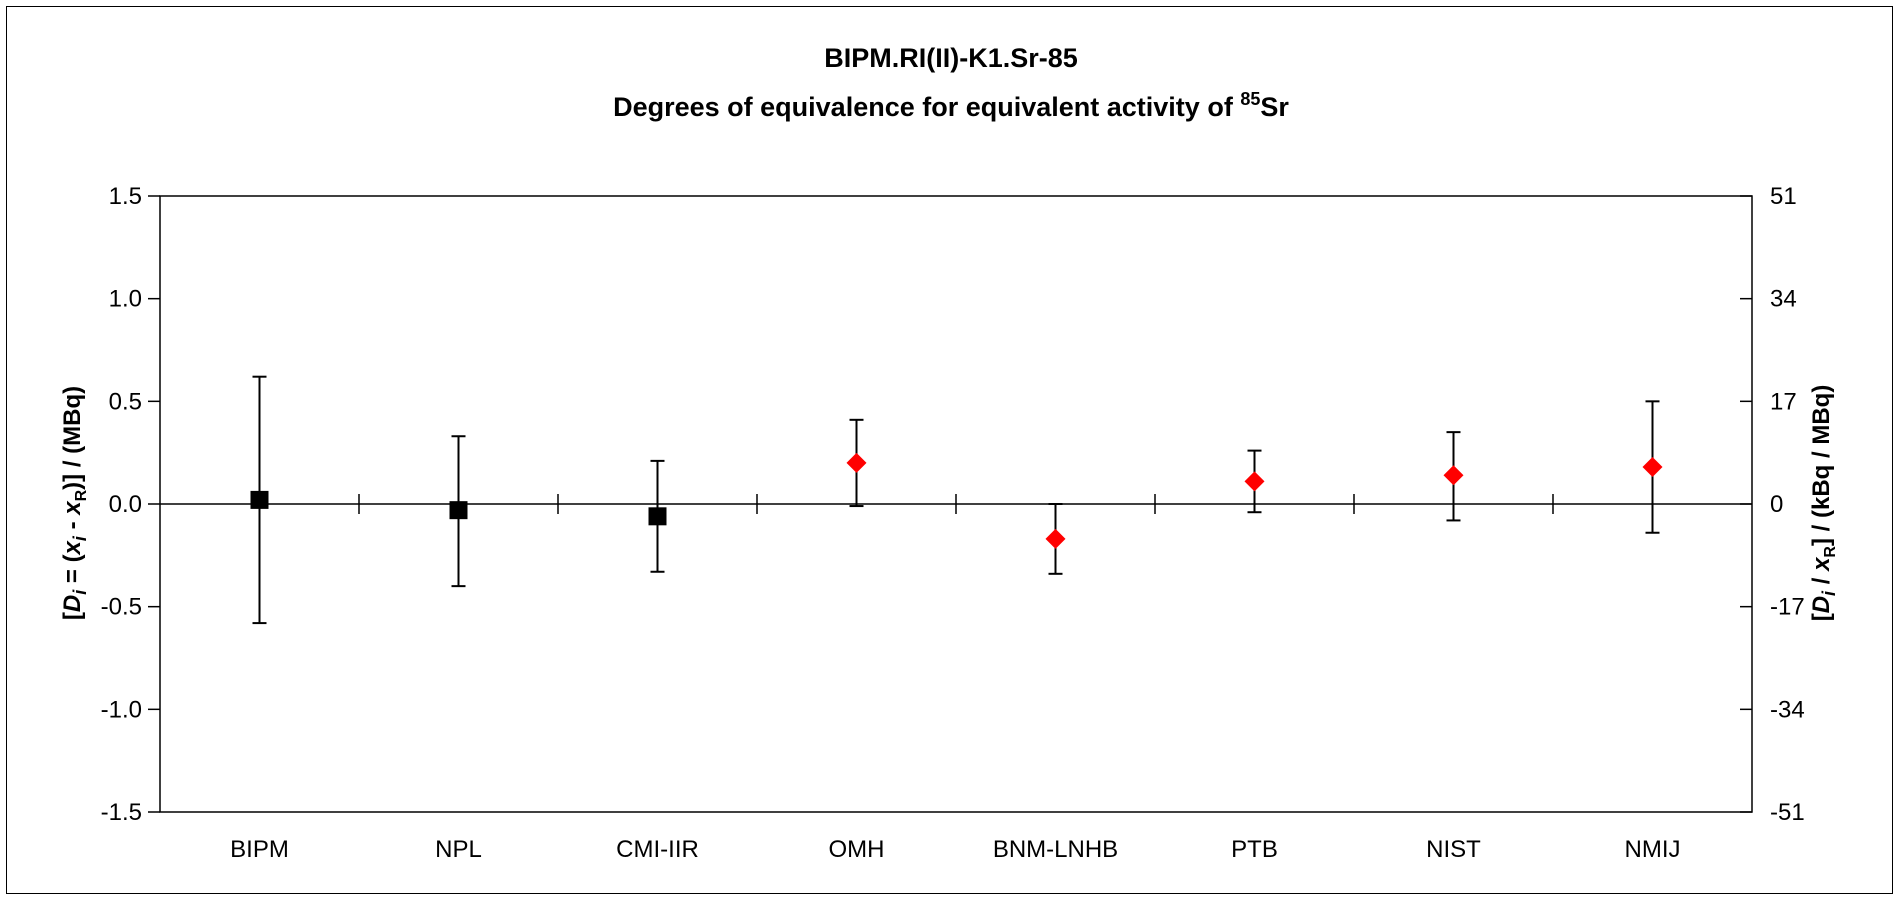 The height and width of the screenshot is (900, 1901). Describe the element at coordinates (1055, 849) in the screenshot. I see `x-tick-label: BNM-LNHB` at that location.